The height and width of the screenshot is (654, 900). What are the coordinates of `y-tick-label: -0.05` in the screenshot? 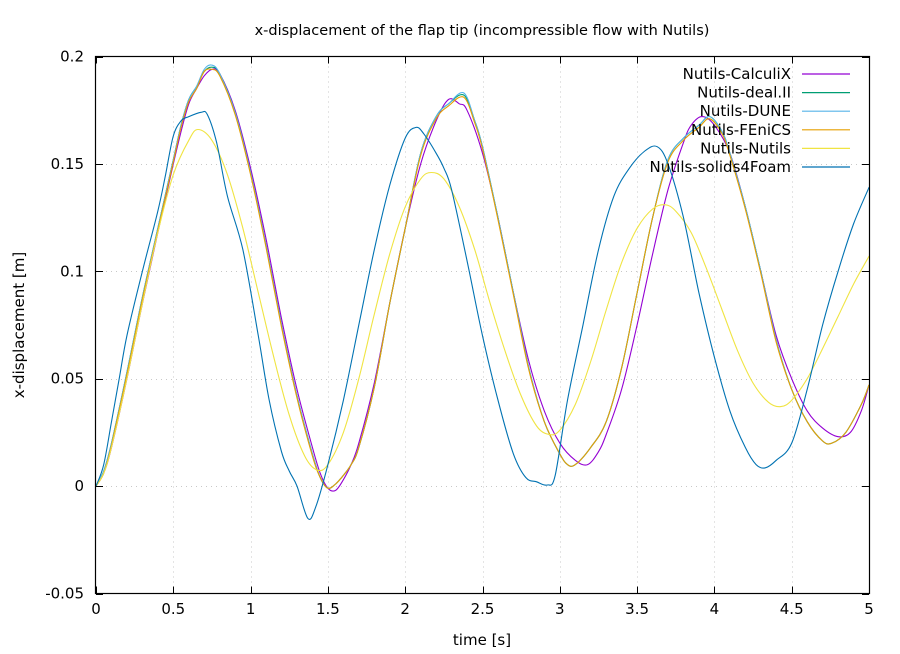 It's located at (64, 594).